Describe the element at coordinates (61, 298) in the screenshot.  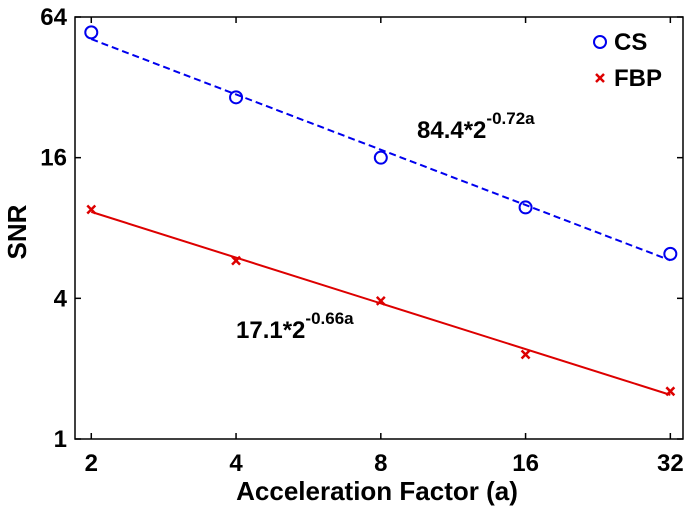
I see `y-tick-label: 4` at that location.